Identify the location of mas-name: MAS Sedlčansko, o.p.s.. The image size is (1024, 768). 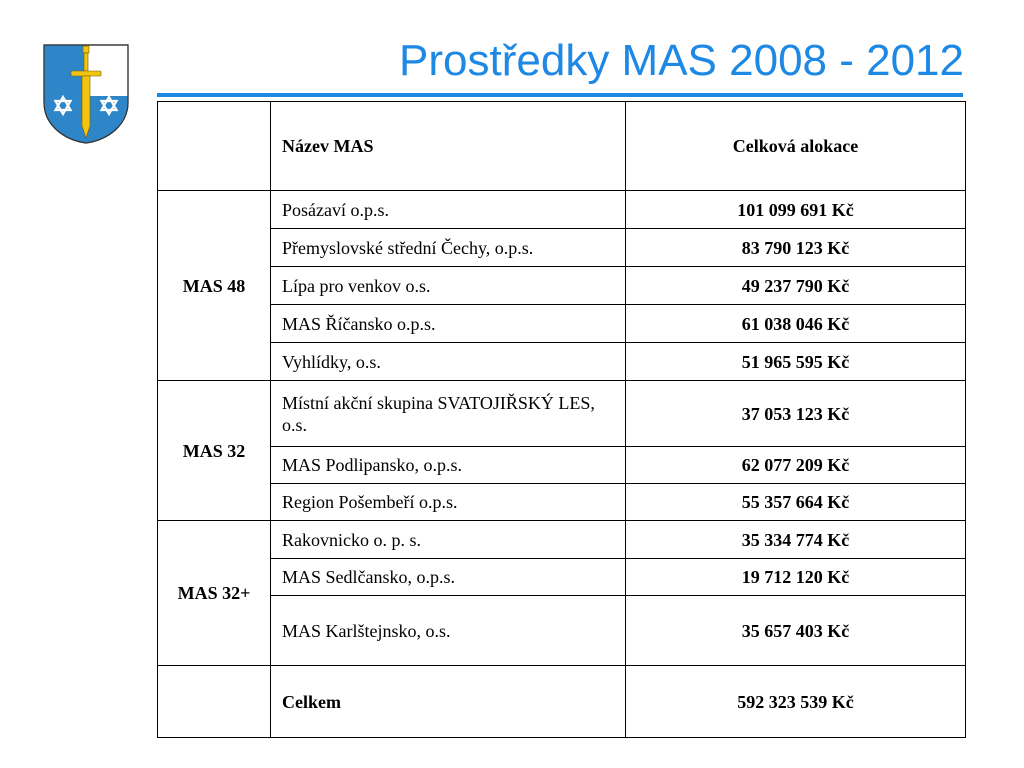
(448, 577).